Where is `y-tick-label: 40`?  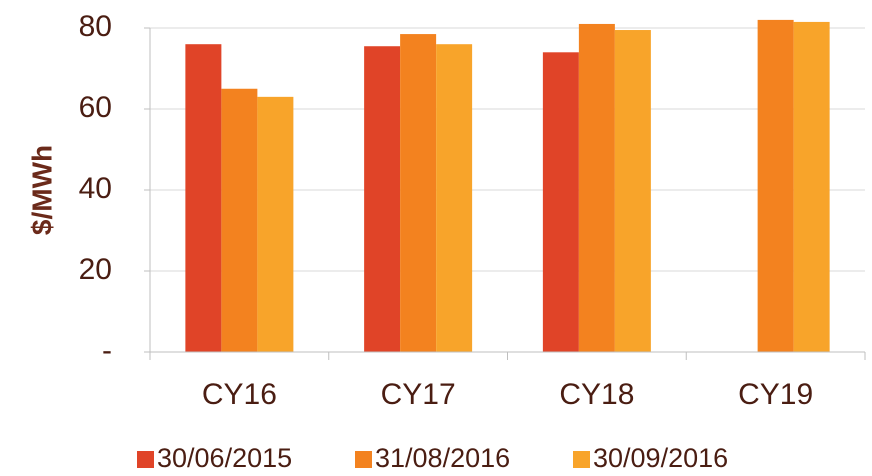
y-tick-label: 40 is located at coordinates (95, 188).